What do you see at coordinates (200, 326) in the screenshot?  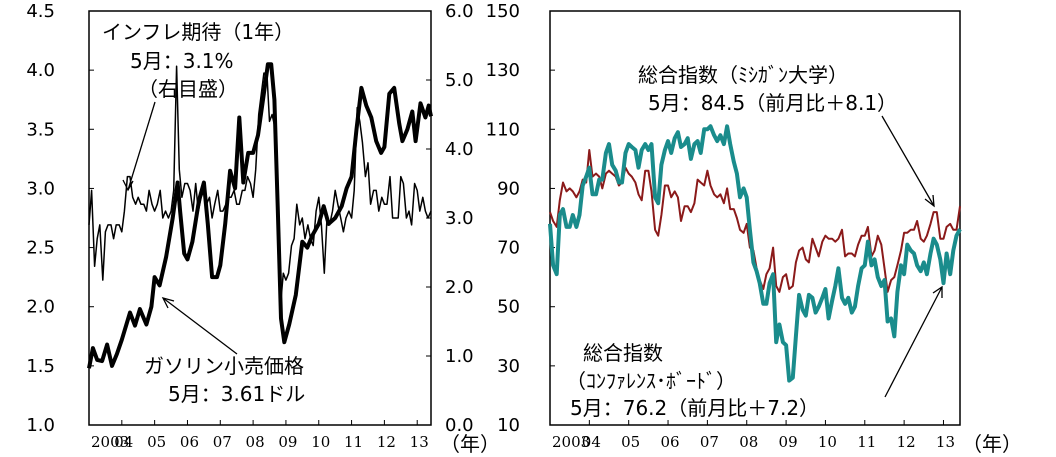 I see `left-annotation-gasoline-arrow` at bounding box center [200, 326].